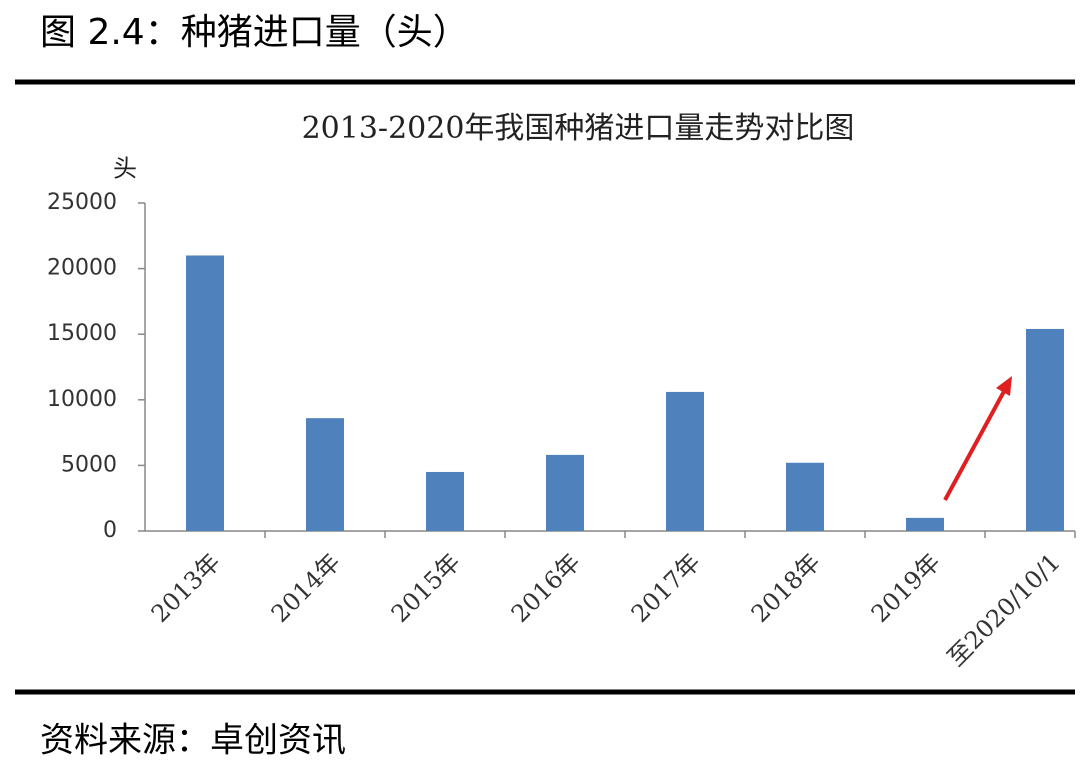 This screenshot has height=774, width=1080. Describe the element at coordinates (1004, 386) in the screenshot. I see `trend-arrow-head` at that location.